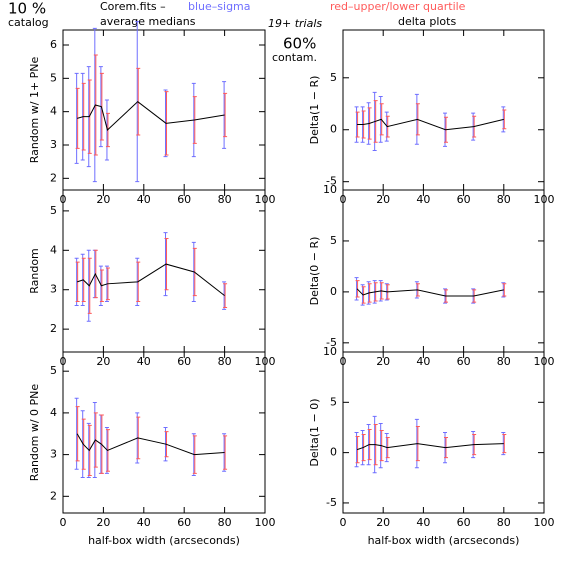 The height and width of the screenshot is (574, 574). I want to click on header-contam: contam., so click(294, 57).